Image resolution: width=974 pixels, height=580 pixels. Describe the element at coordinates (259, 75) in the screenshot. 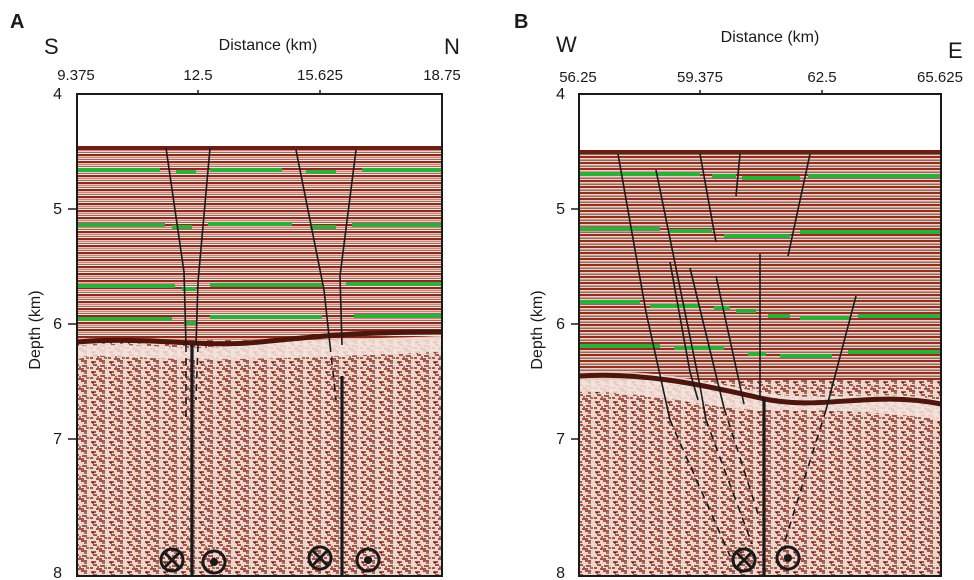

I see `x-tick-labels: 9.375 12.5 15.625 18.75` at that location.